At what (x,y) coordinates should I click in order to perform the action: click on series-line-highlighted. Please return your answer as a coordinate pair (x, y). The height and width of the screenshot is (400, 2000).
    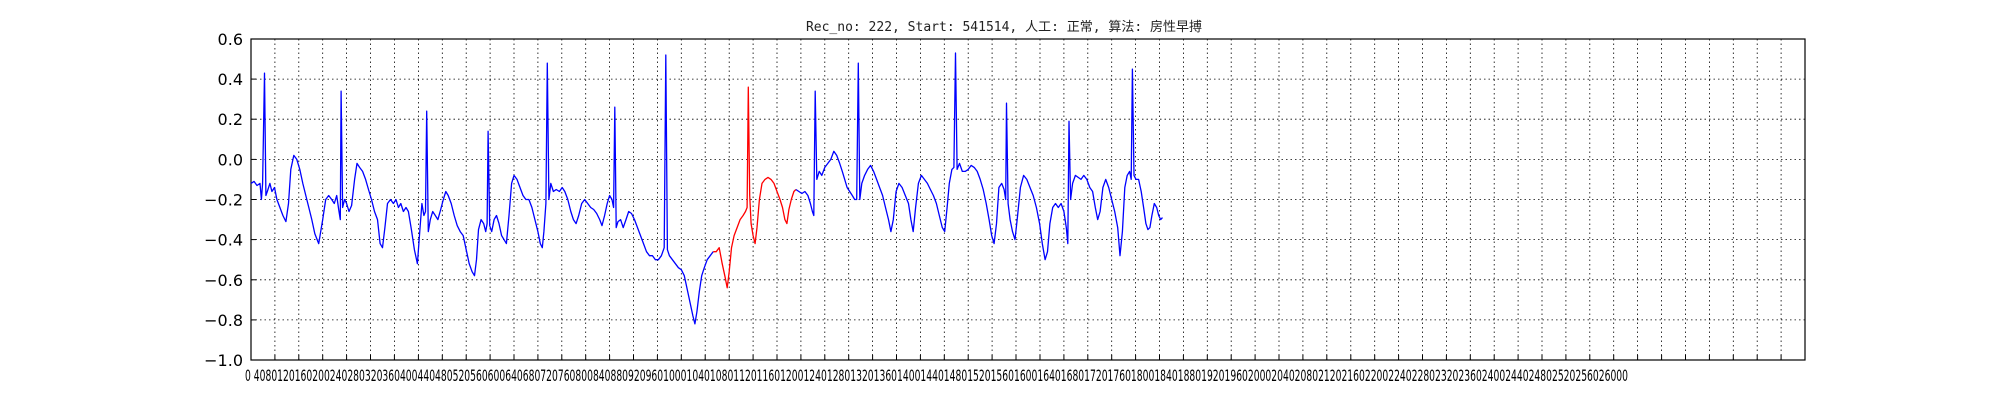
    Looking at the image, I should click on (755, 187).